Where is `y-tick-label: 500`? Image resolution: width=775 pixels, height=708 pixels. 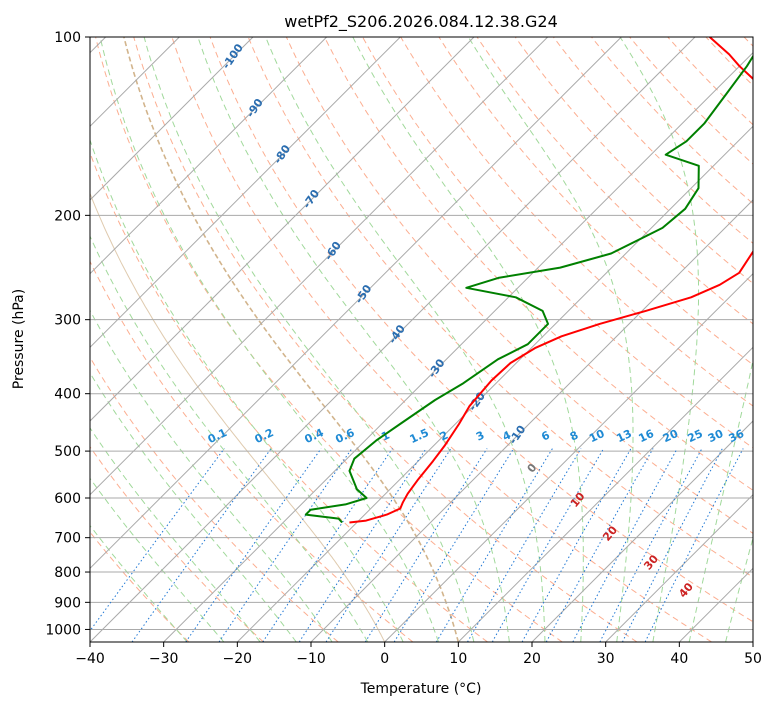
y-tick-label: 500 is located at coordinates (67, 452).